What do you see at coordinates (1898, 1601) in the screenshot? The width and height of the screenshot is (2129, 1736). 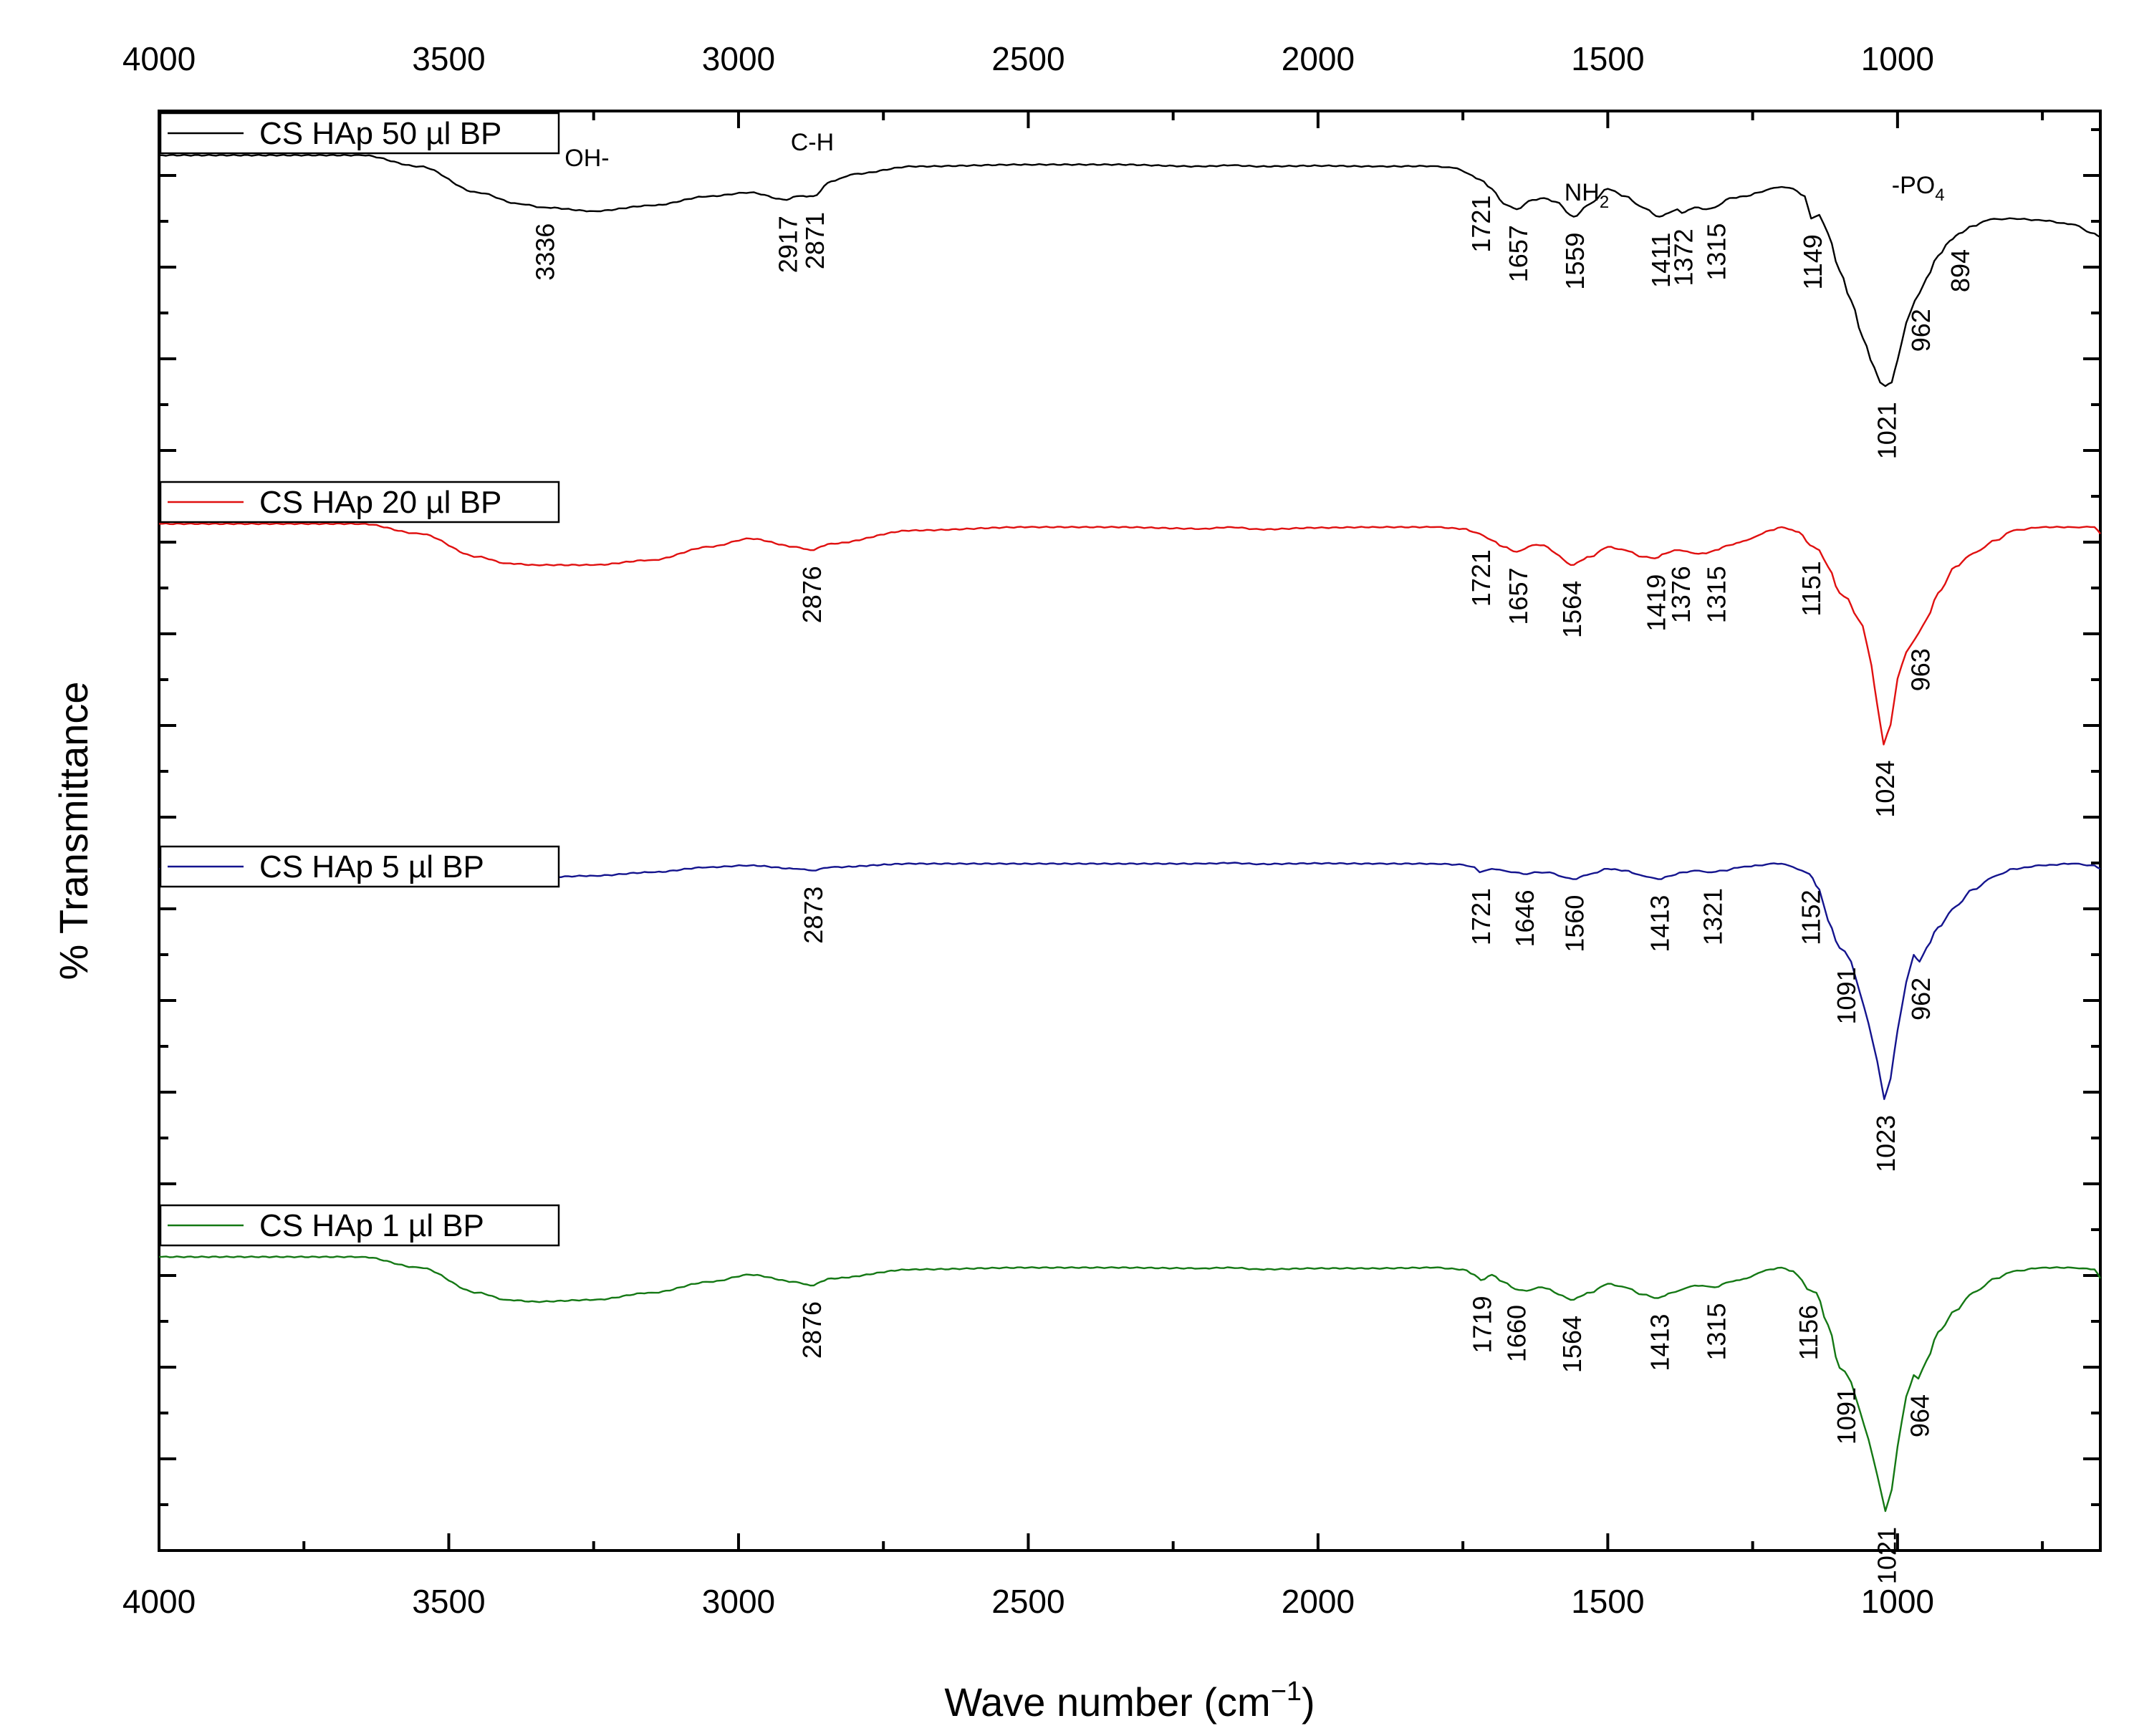 I see `x-tick-label-bottom: 1000` at bounding box center [1898, 1601].